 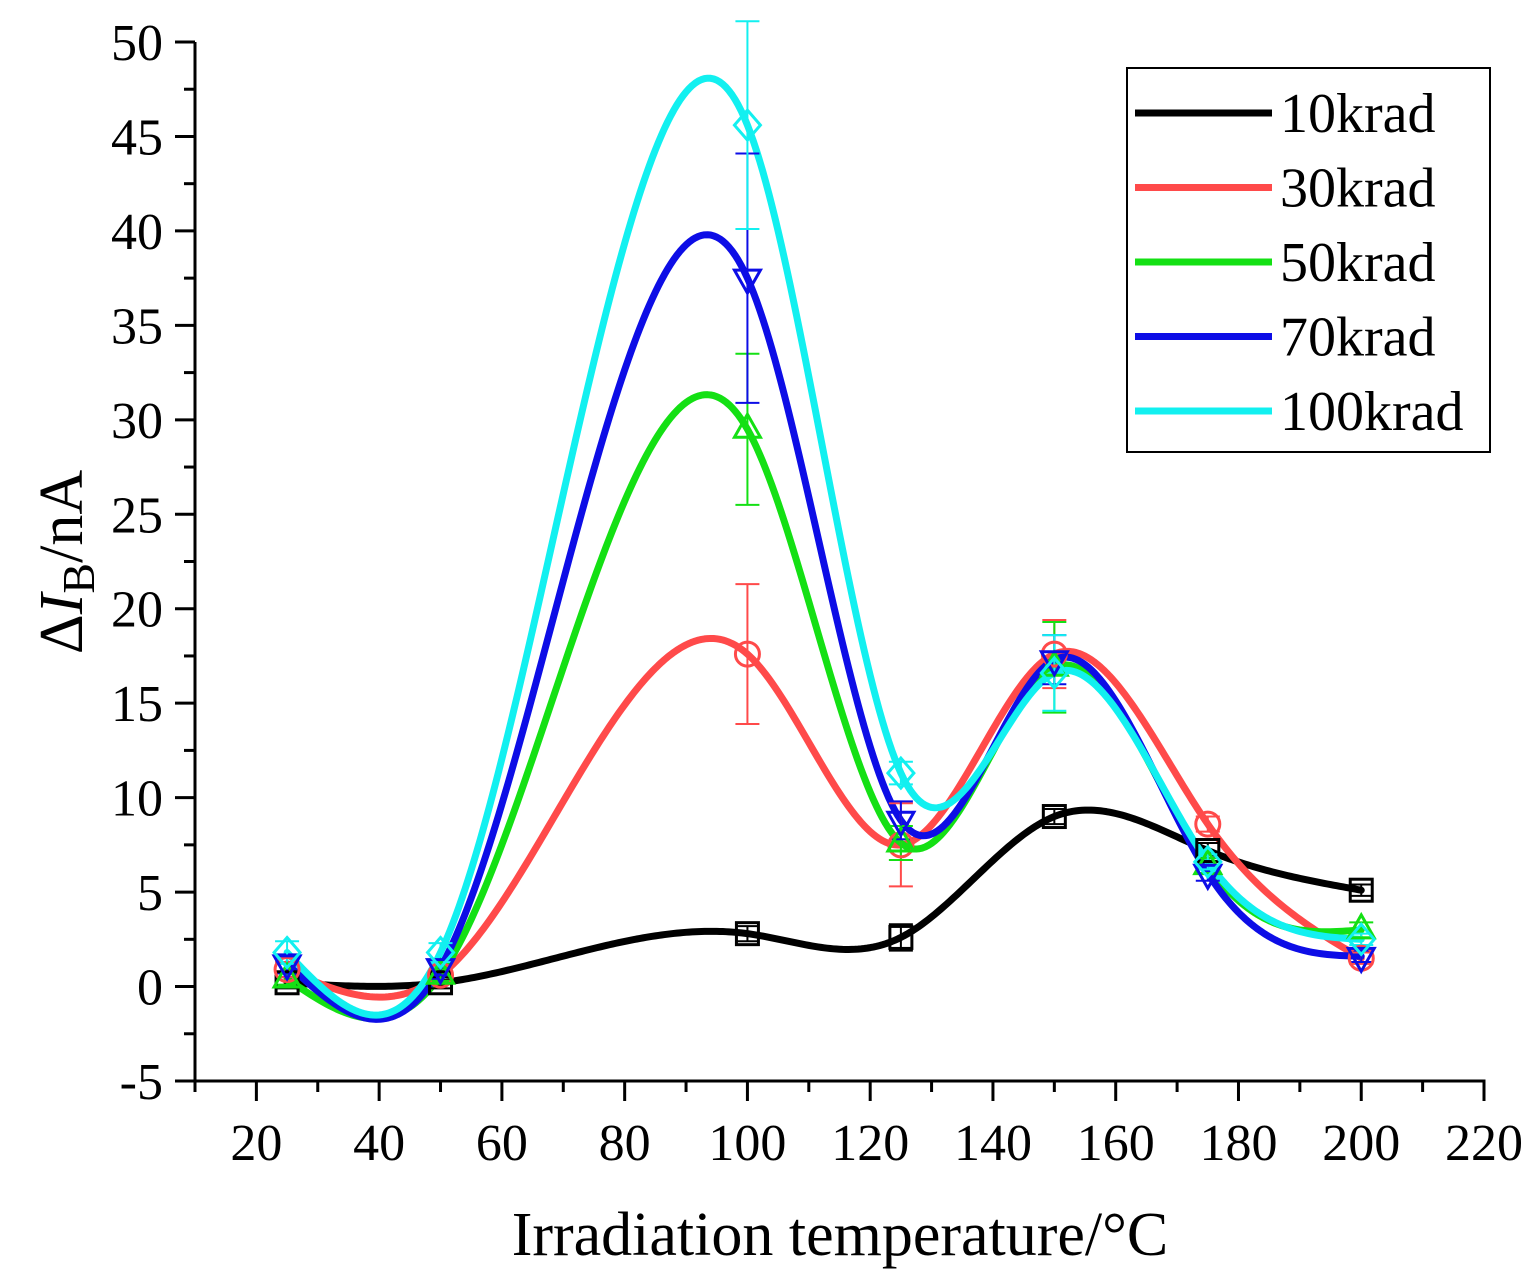 I want to click on legend-label: 50krad, so click(x=1358, y=263).